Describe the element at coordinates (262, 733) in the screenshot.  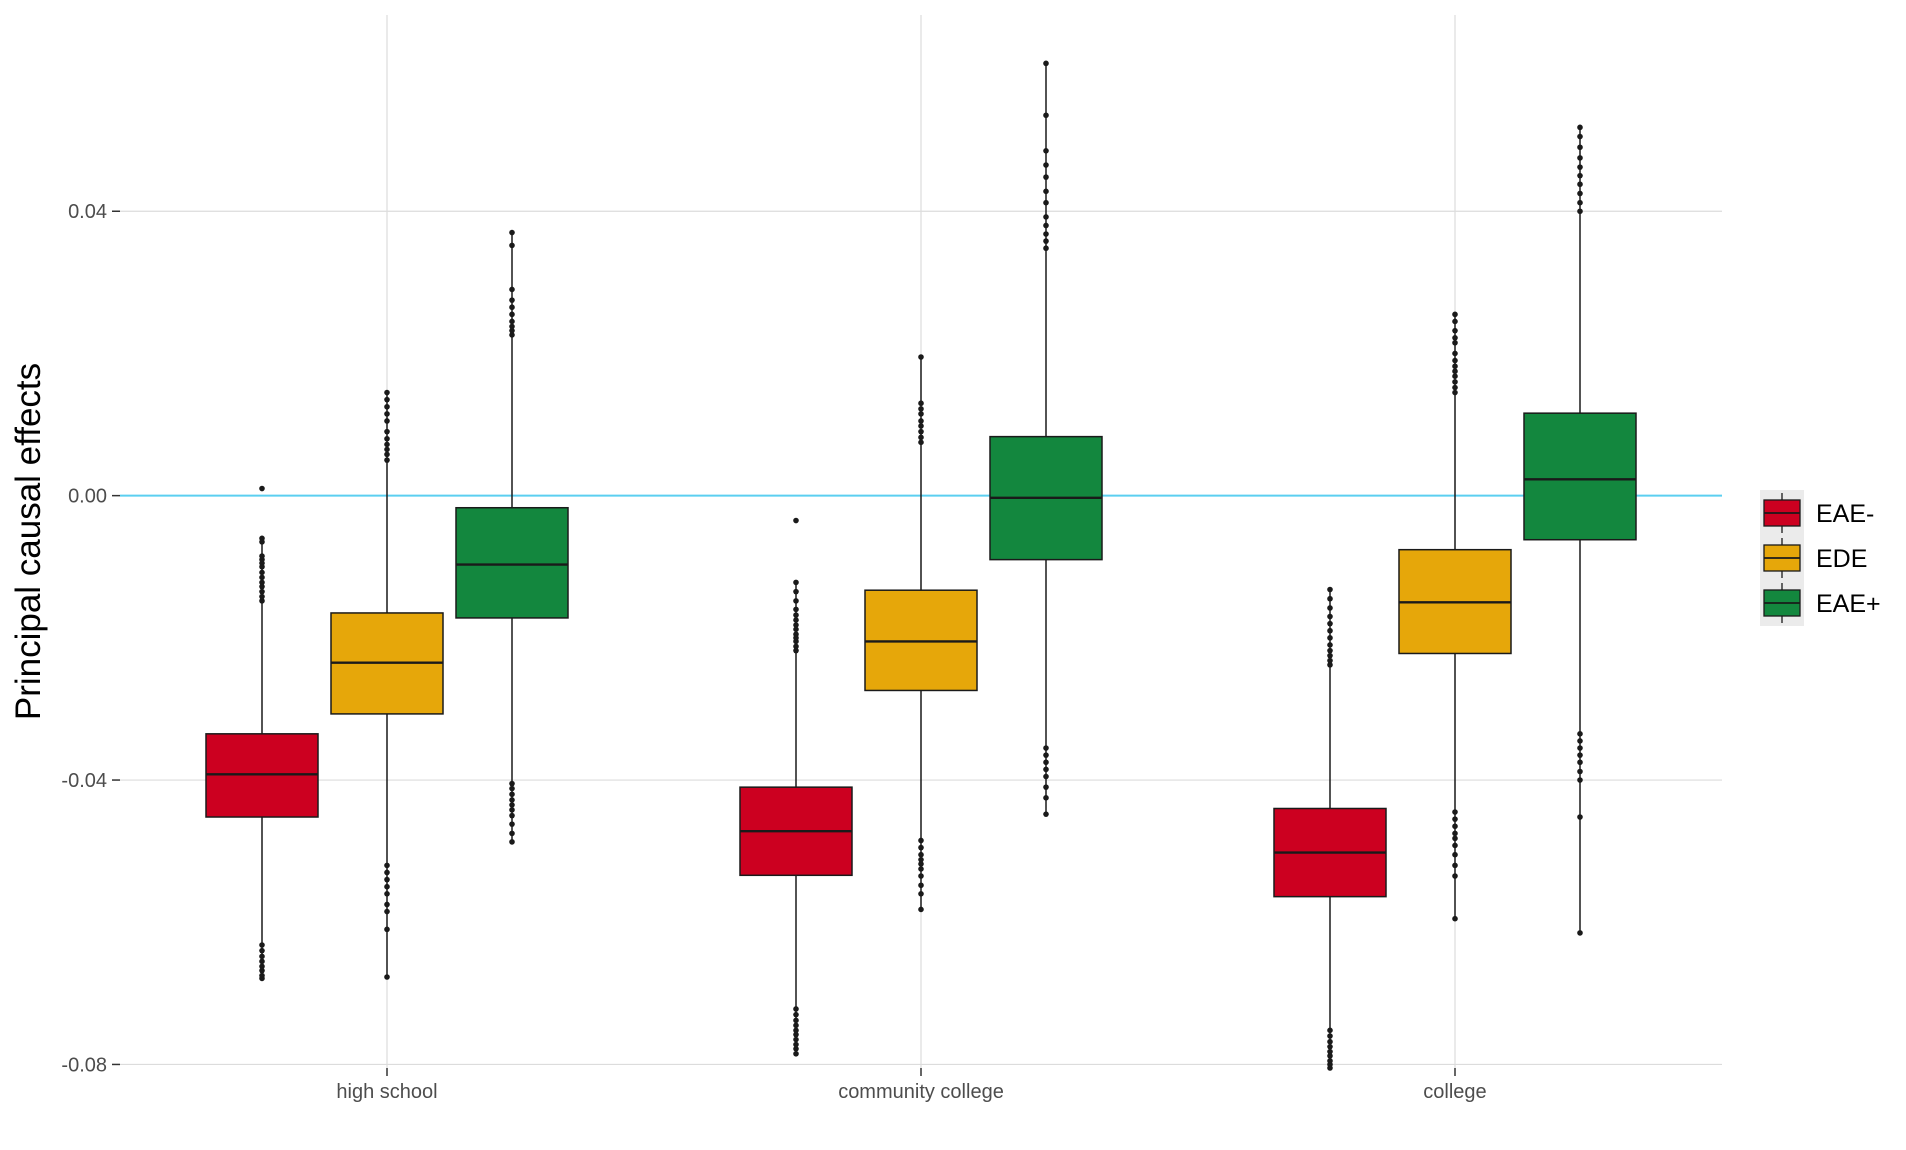
I see `box-EAE-high-school` at that location.